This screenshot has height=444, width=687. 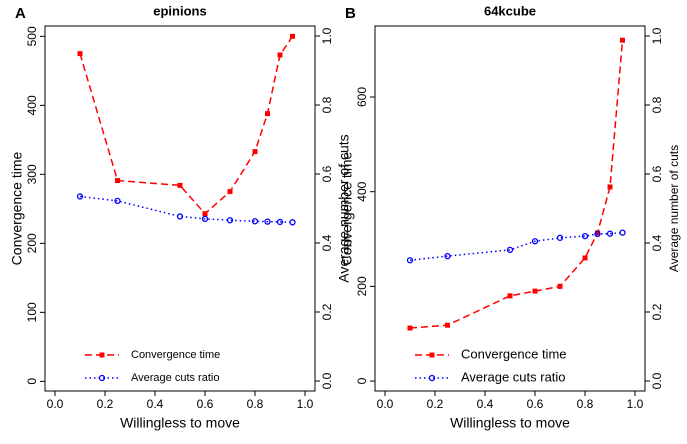 I want to click on y-tick-label: 600, so click(x=362, y=97).